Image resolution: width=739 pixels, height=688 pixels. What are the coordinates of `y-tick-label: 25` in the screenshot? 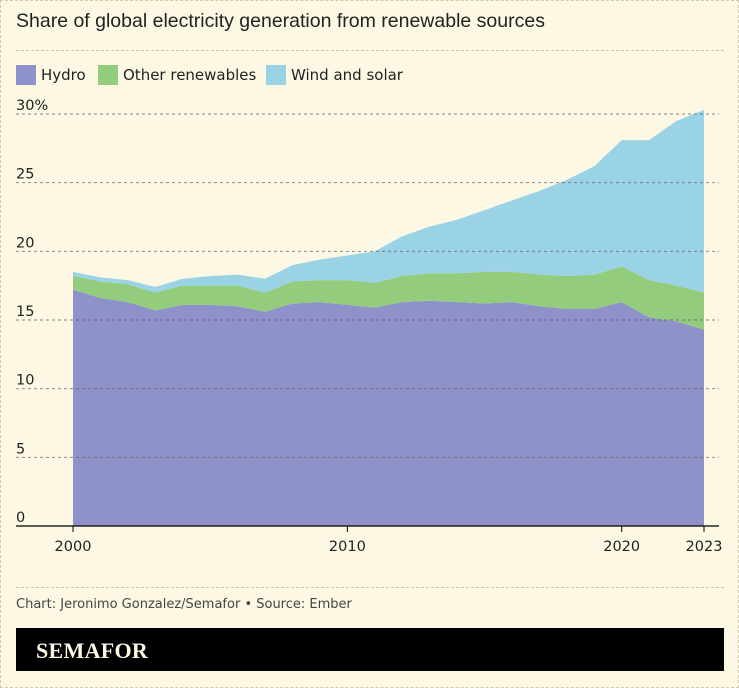 It's located at (25, 175).